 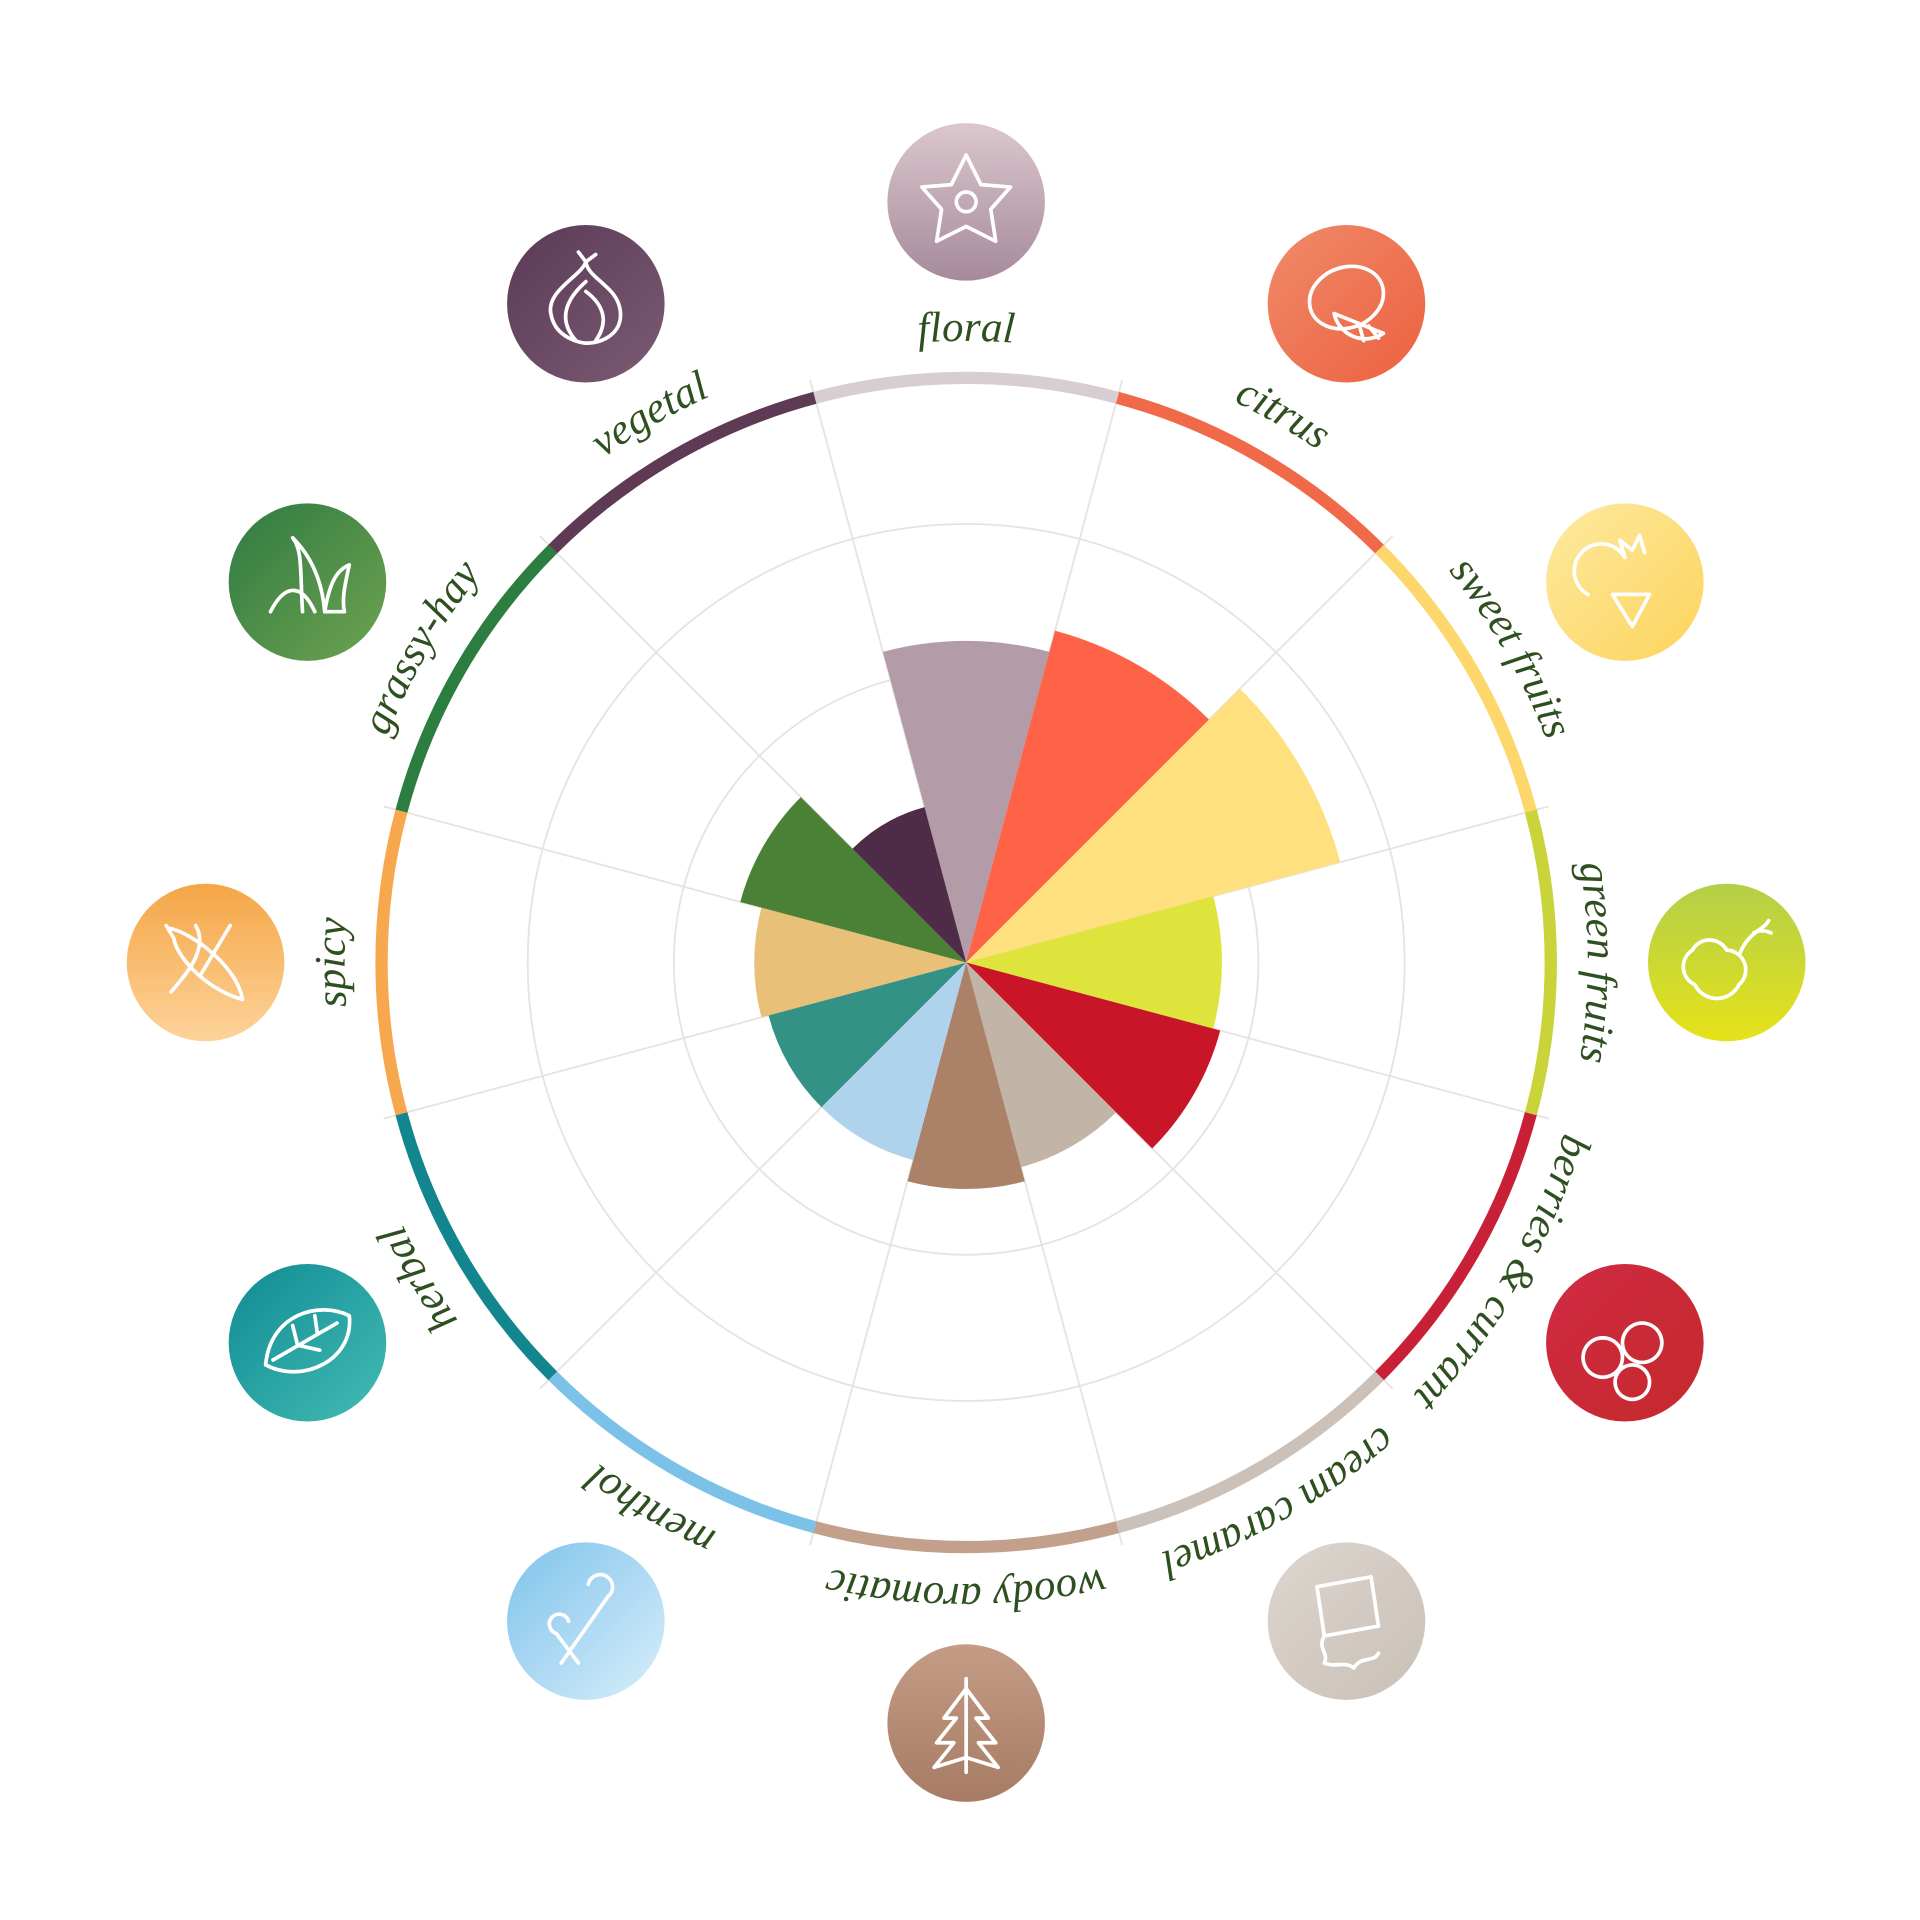 What do you see at coordinates (332, 962) in the screenshot?
I see `category-label: spicy` at bounding box center [332, 962].